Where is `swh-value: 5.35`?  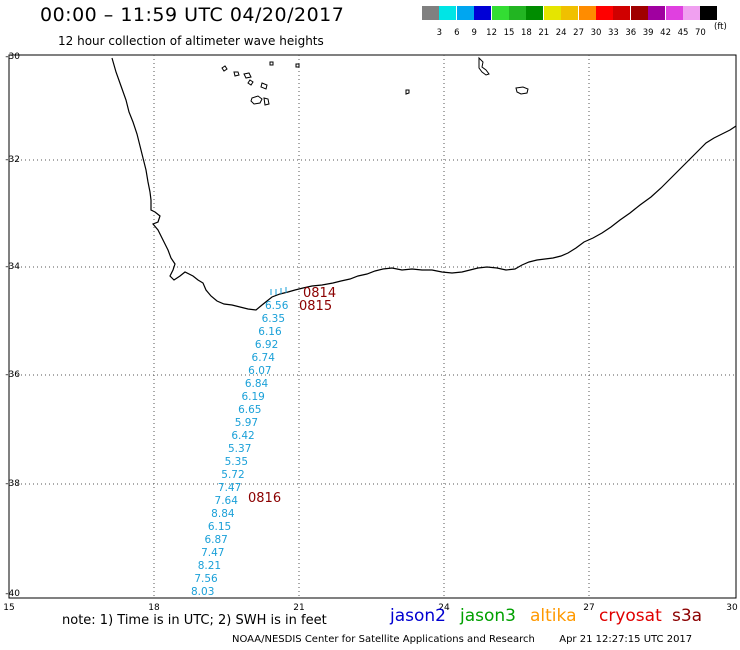
swh-value: 5.35 is located at coordinates (236, 462).